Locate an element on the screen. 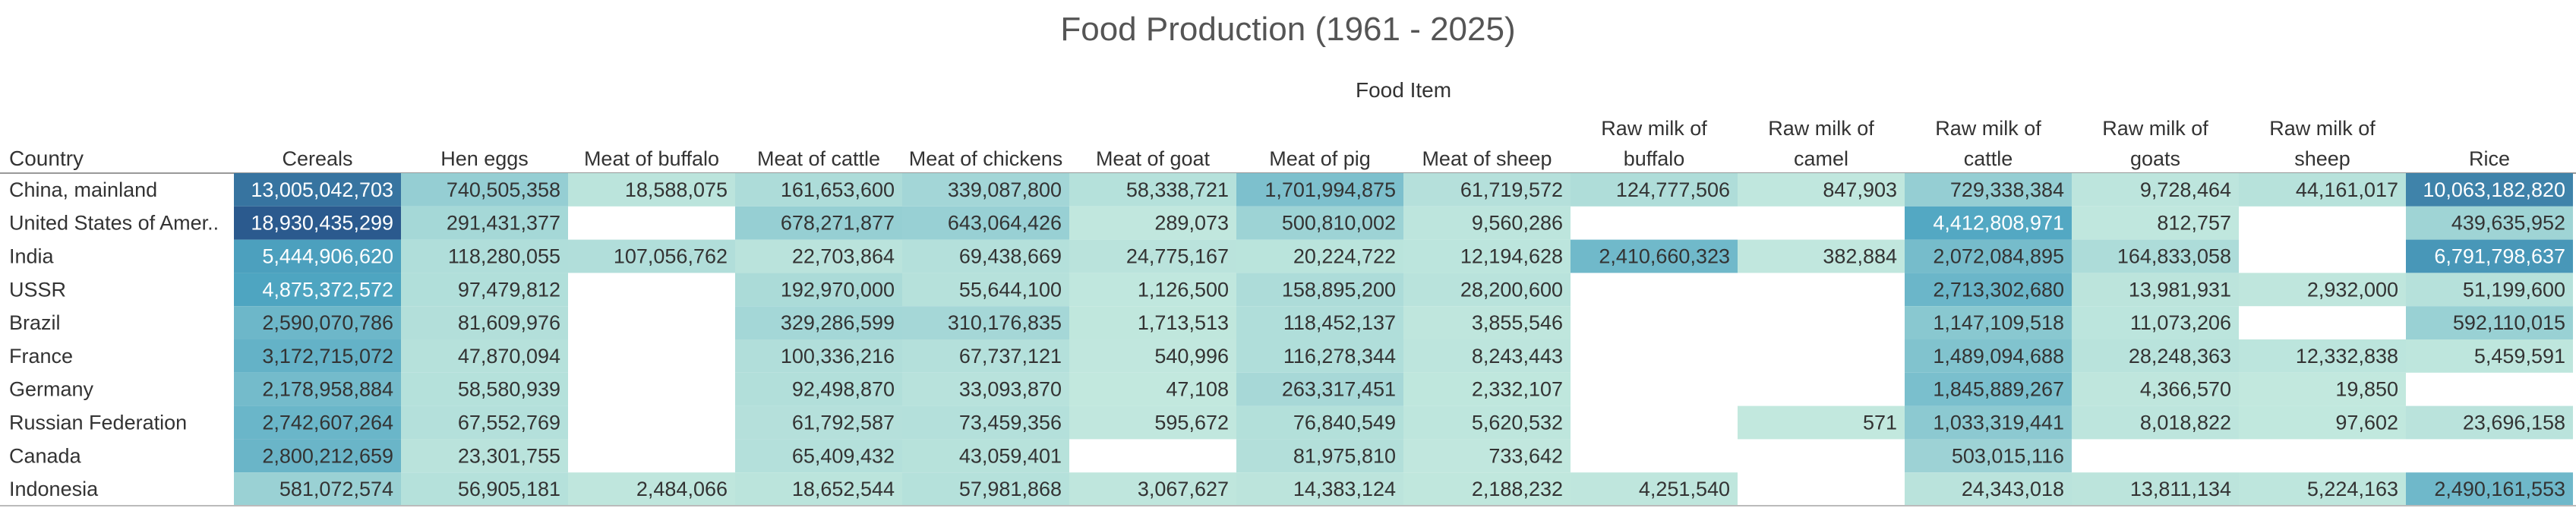  column-header-label: Hen eggs is located at coordinates (485, 158).